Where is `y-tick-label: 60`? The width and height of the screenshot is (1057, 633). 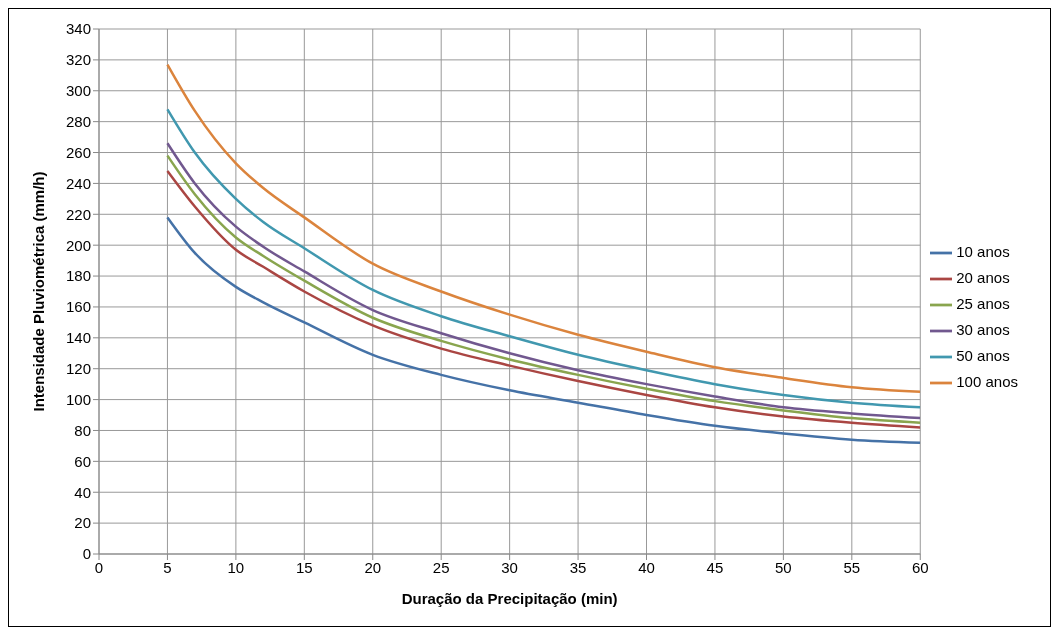
y-tick-label: 60 is located at coordinates (82, 461).